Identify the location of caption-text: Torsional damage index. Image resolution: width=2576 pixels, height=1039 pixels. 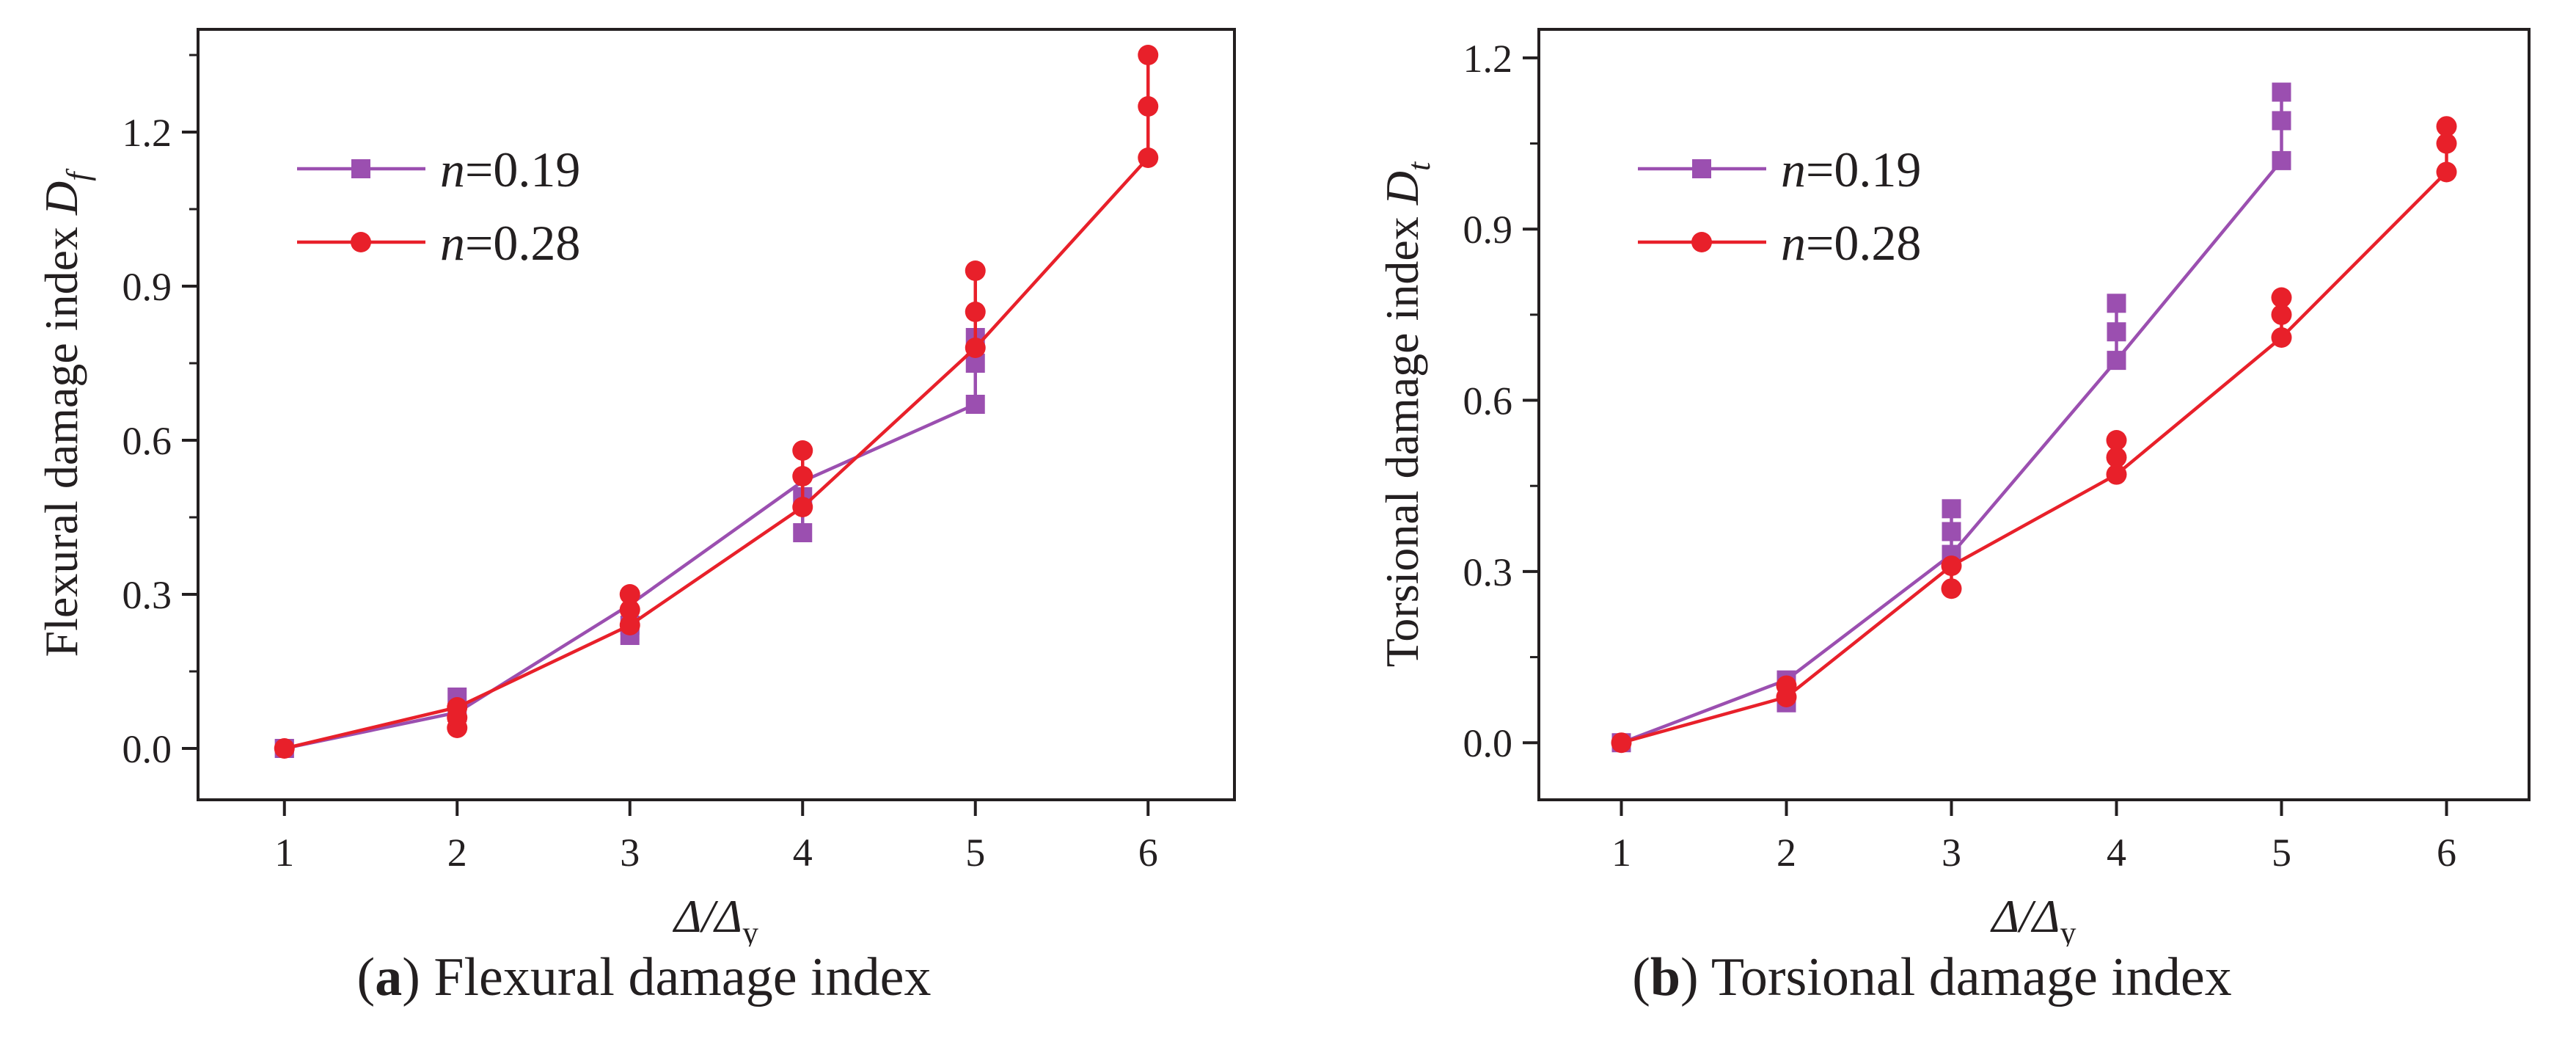
(1971, 977).